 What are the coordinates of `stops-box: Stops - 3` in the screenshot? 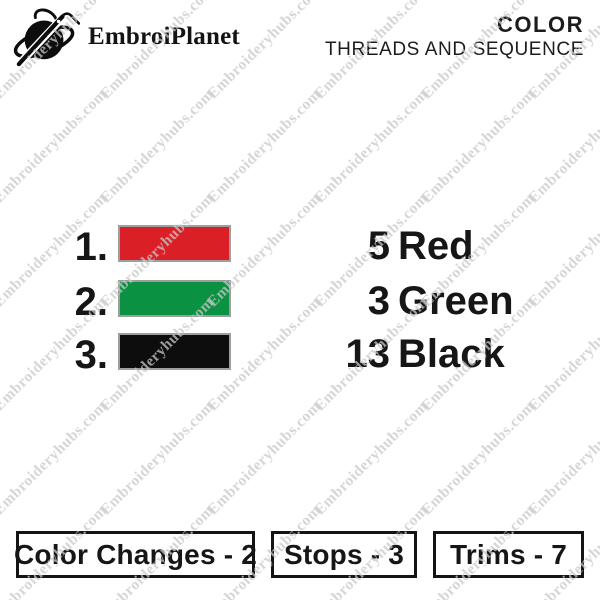 It's located at (344, 554).